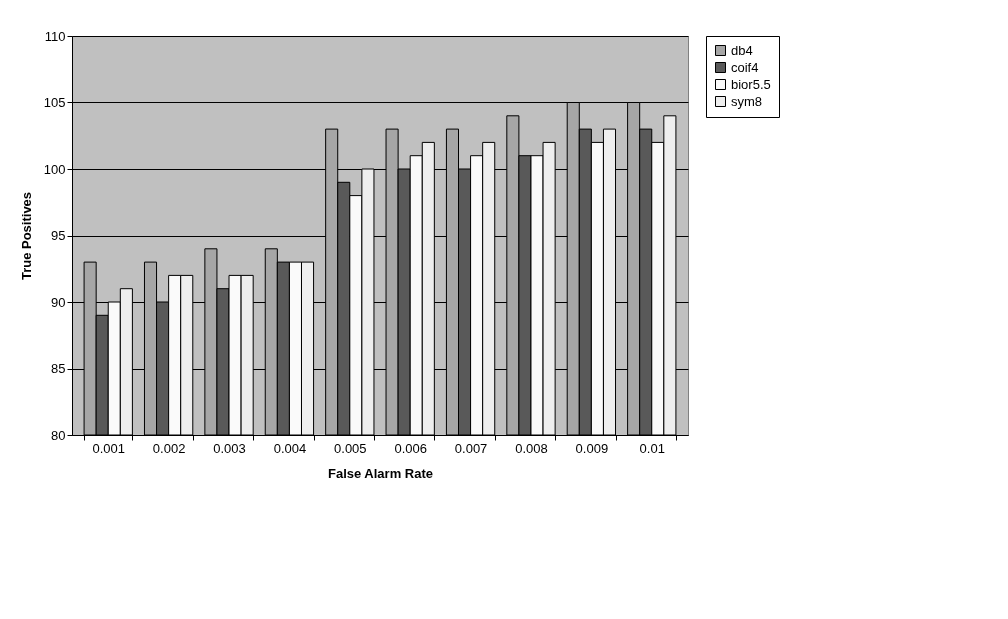 The image size is (1008, 619). Describe the element at coordinates (58, 302) in the screenshot. I see `y-tick-label: 90` at that location.